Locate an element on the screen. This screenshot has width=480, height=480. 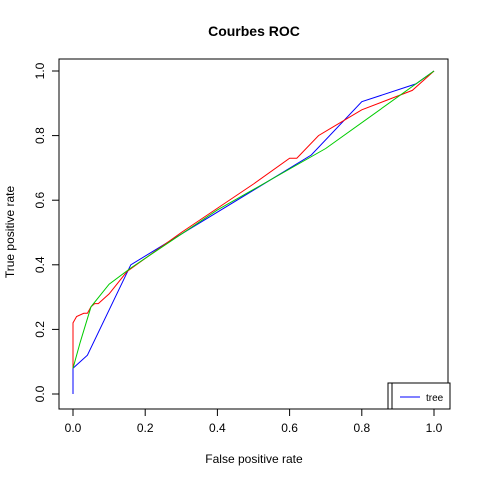
x-tick-label-5: 1.0 is located at coordinates (434, 428).